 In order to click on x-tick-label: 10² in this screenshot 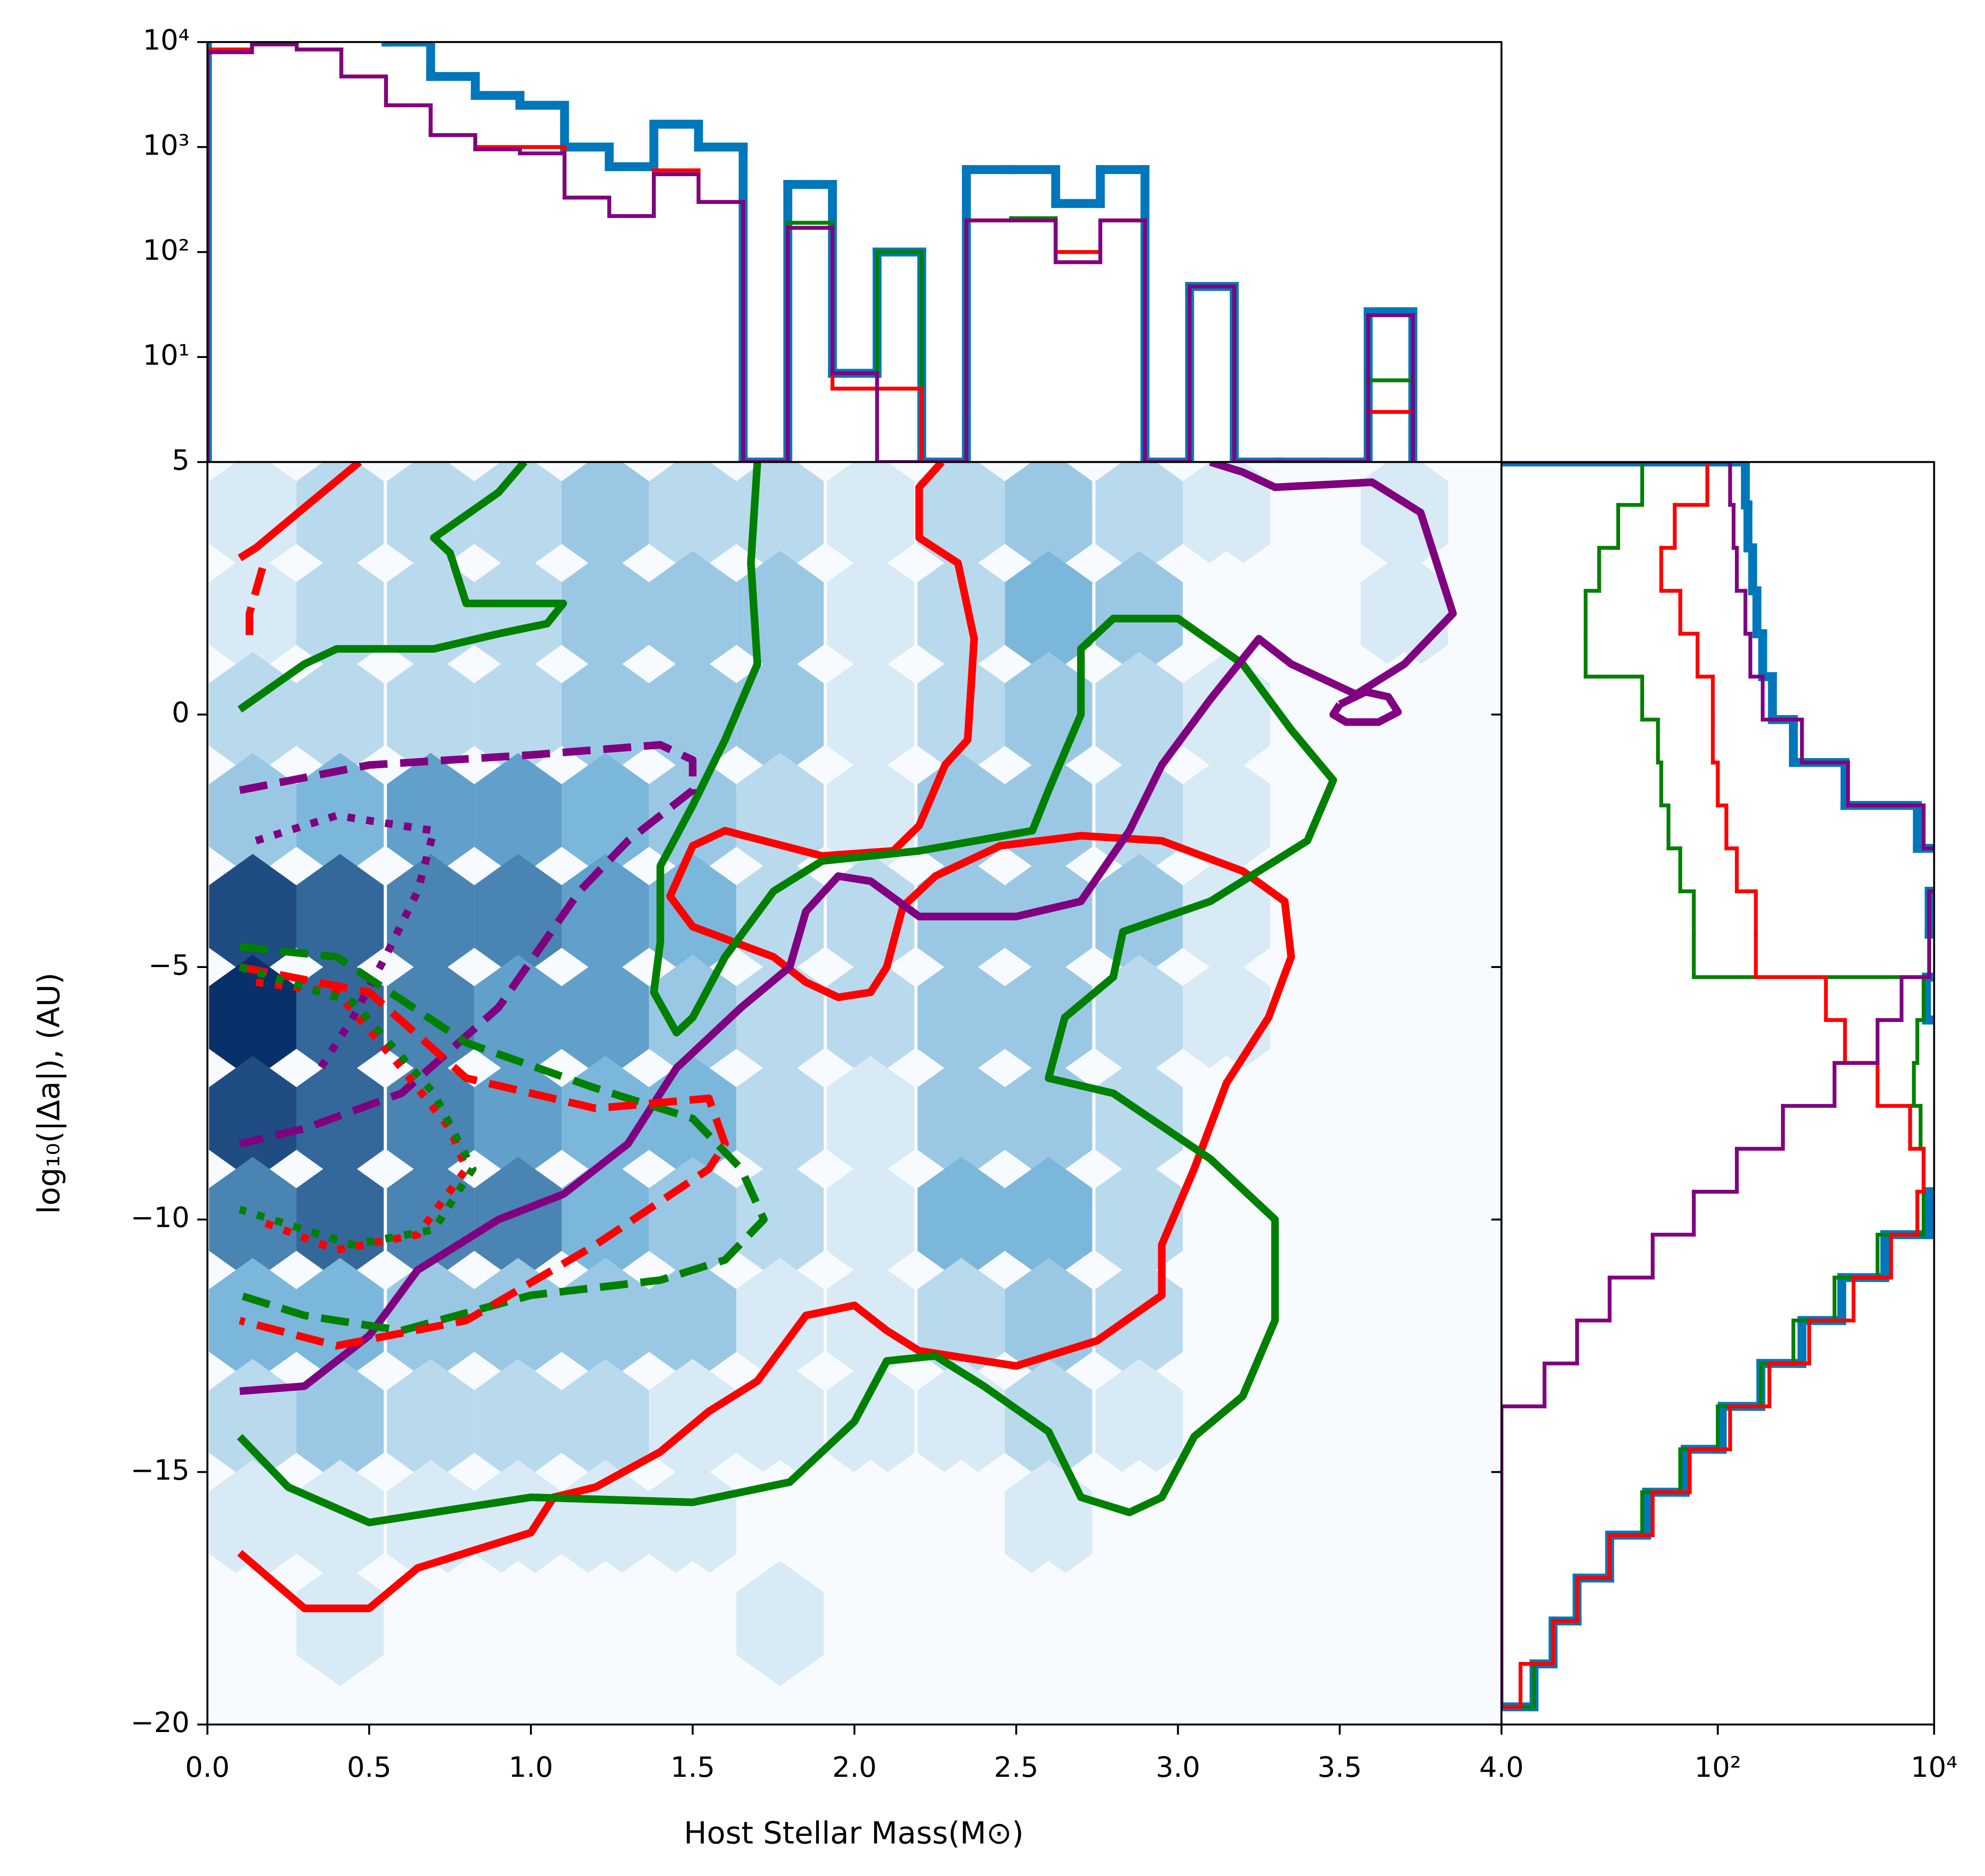, I will do `click(1717, 1767)`.